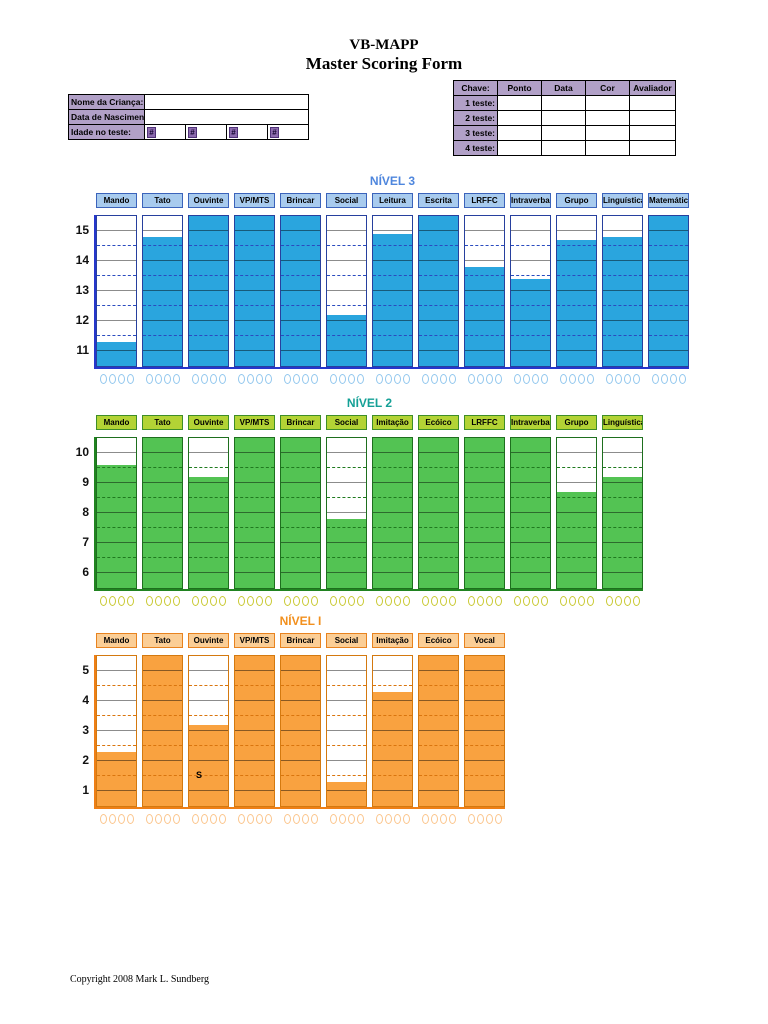 This screenshot has height=1024, width=768. What do you see at coordinates (247, 132) in the screenshot?
I see `test-age-input-3: #` at bounding box center [247, 132].